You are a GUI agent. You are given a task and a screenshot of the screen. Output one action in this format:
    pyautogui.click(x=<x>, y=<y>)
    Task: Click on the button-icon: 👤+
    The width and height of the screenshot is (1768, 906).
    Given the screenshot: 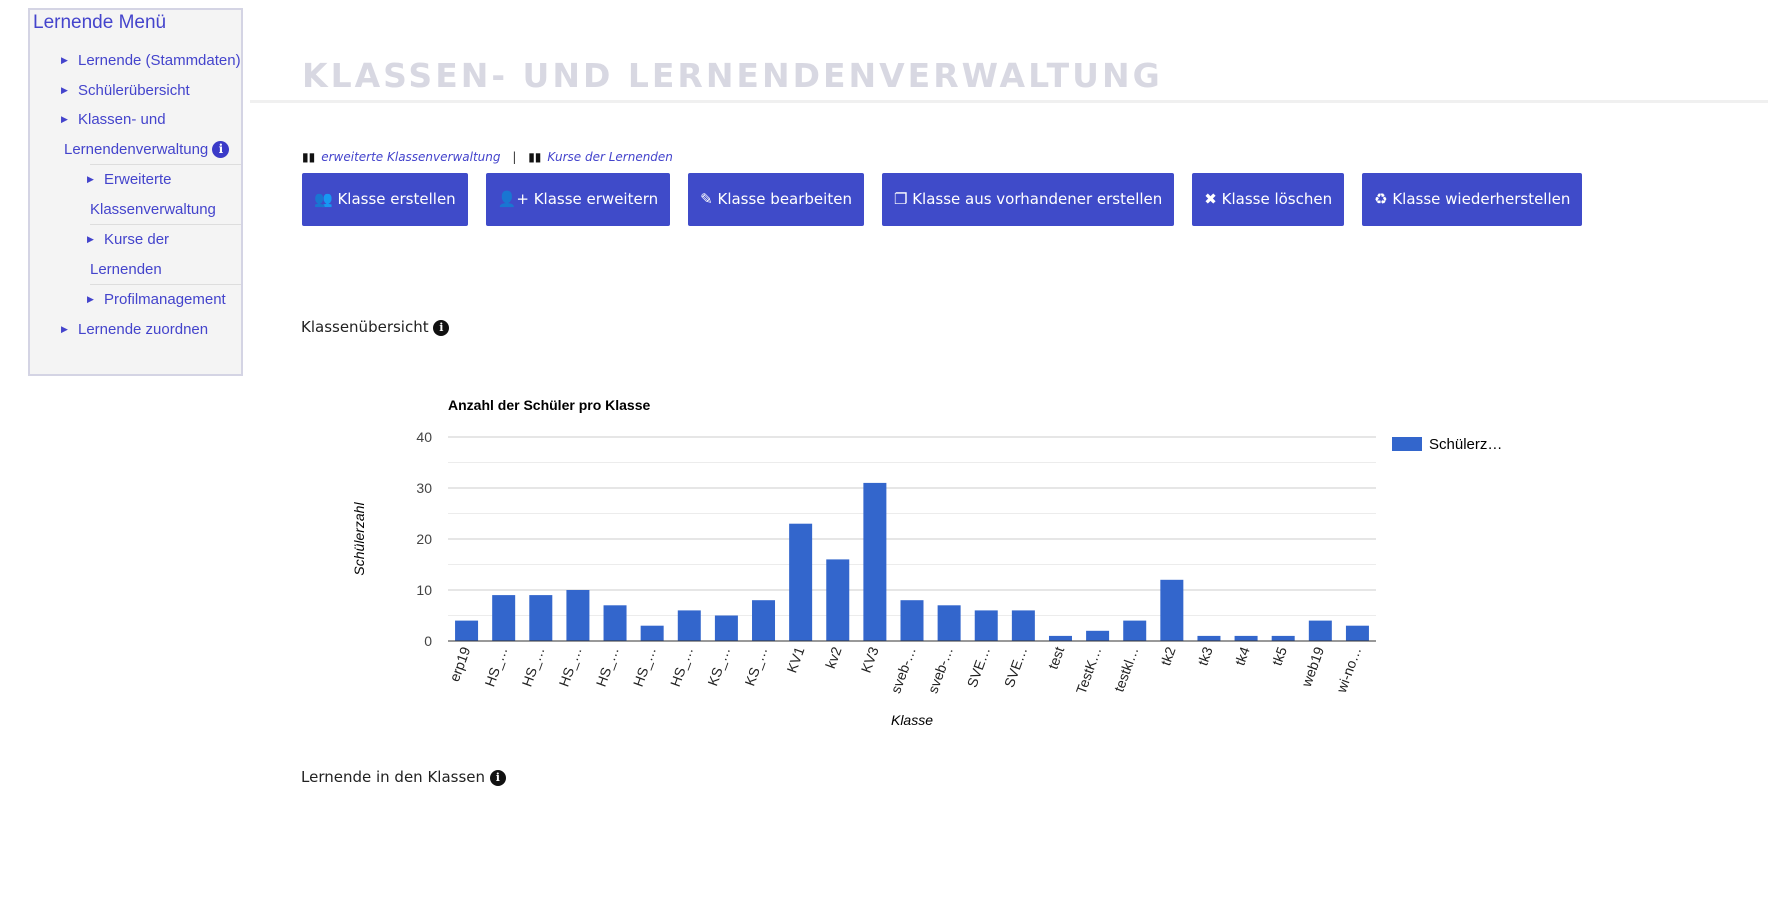 What is the action you would take?
    pyautogui.click(x=513, y=199)
    